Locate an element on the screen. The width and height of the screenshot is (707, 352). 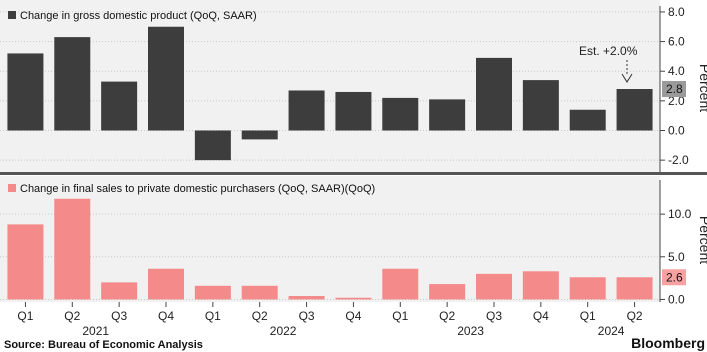
bottom-y-ticks: 10.0 5.0 0.0 is located at coordinates (676, 256).